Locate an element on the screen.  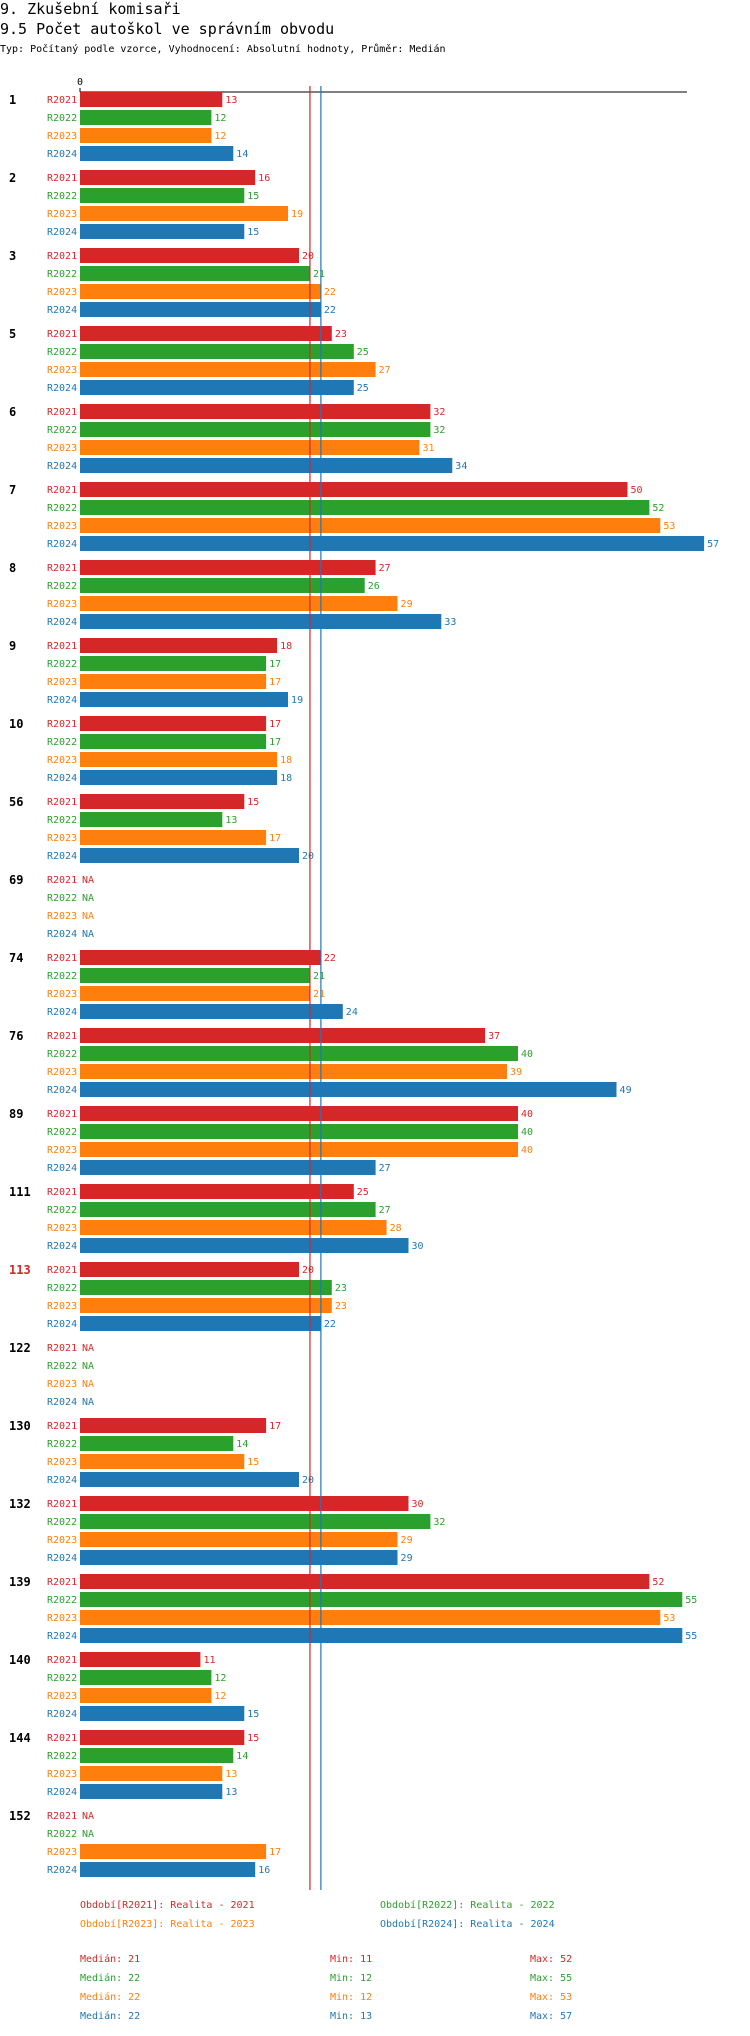
bar-89-R2022 is located at coordinates (299, 1131).